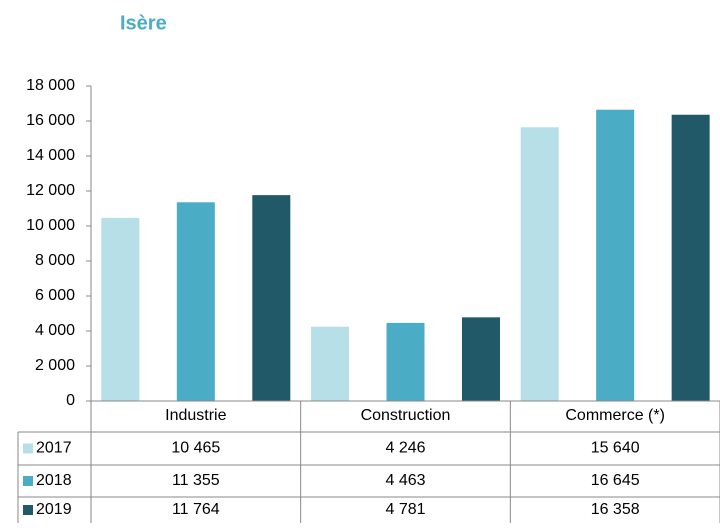 The image size is (720, 528). I want to click on legend-label: 2019, so click(54, 509).